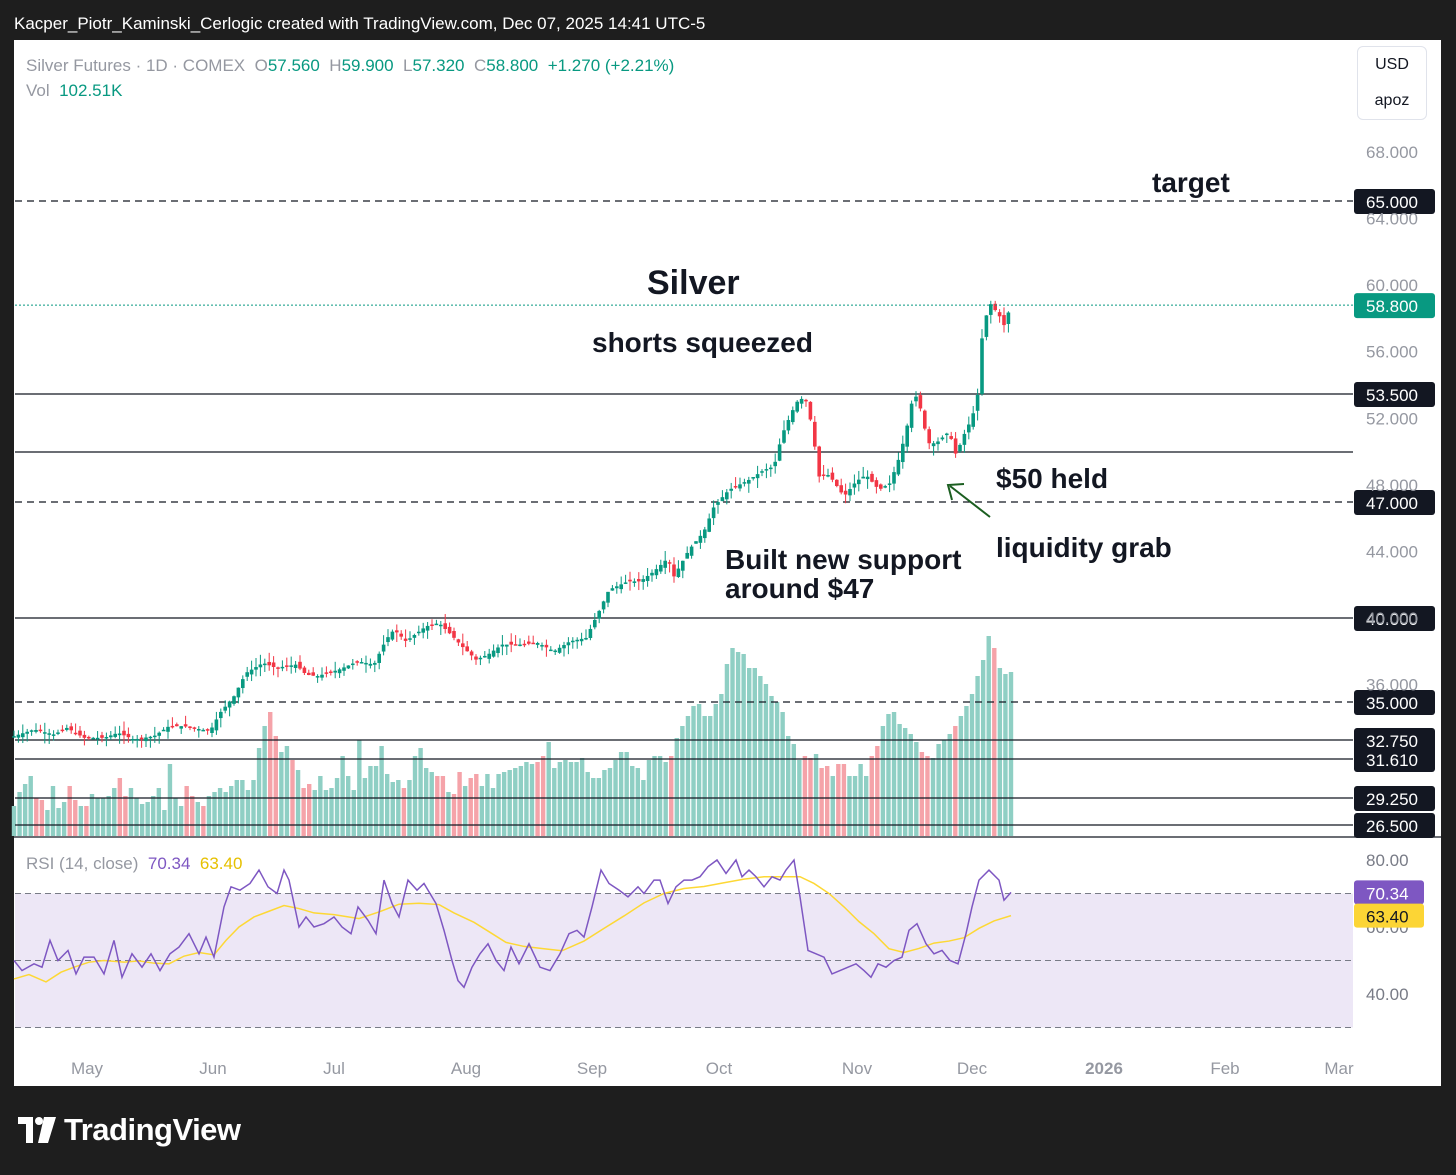 This screenshot has width=1456, height=1175. What do you see at coordinates (152, 1129) in the screenshot?
I see `brand-name: TradingView` at bounding box center [152, 1129].